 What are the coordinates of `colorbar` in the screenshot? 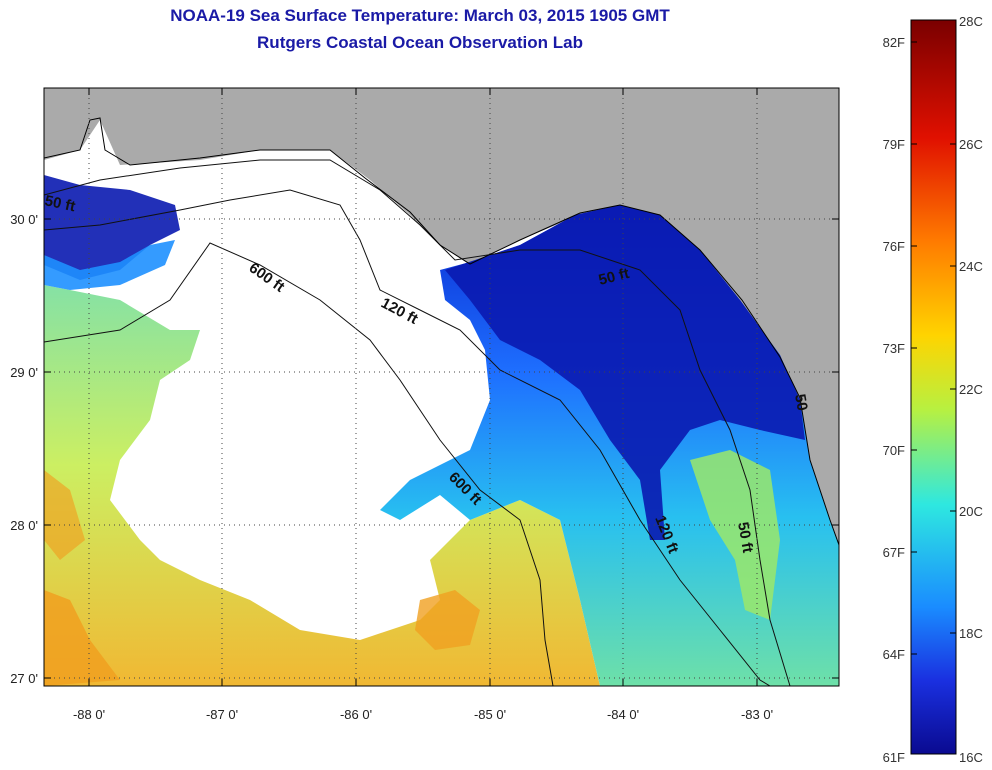 It's located at (933, 387).